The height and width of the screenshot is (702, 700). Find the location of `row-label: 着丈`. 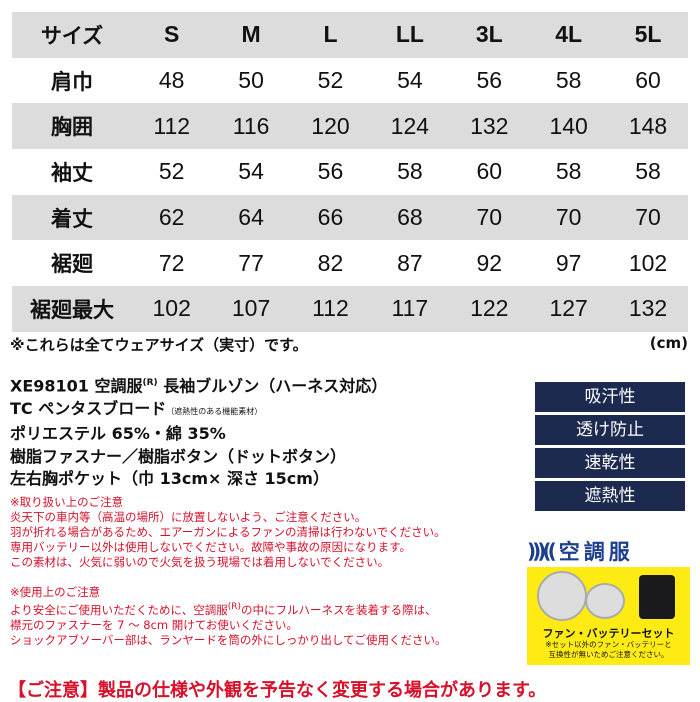

row-label: 着丈 is located at coordinates (72, 218).